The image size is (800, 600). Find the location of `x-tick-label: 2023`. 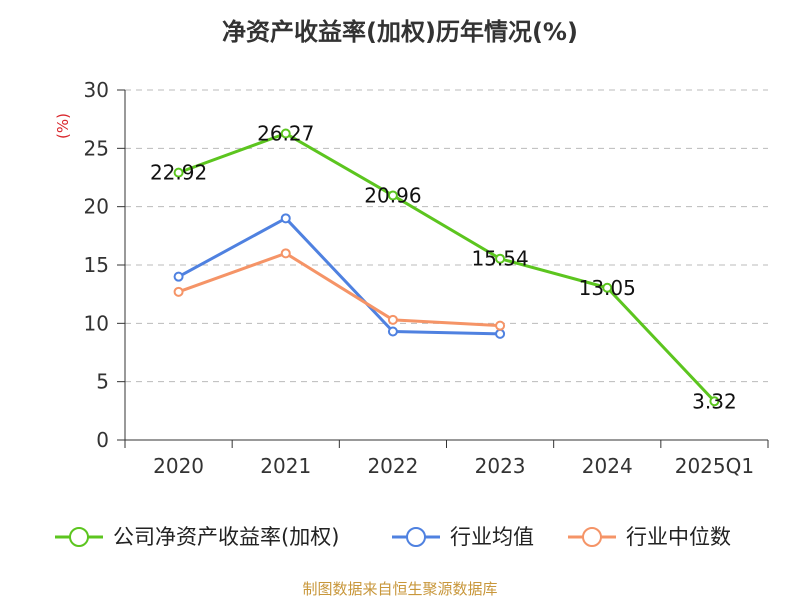

x-tick-label: 2023 is located at coordinates (500, 466).